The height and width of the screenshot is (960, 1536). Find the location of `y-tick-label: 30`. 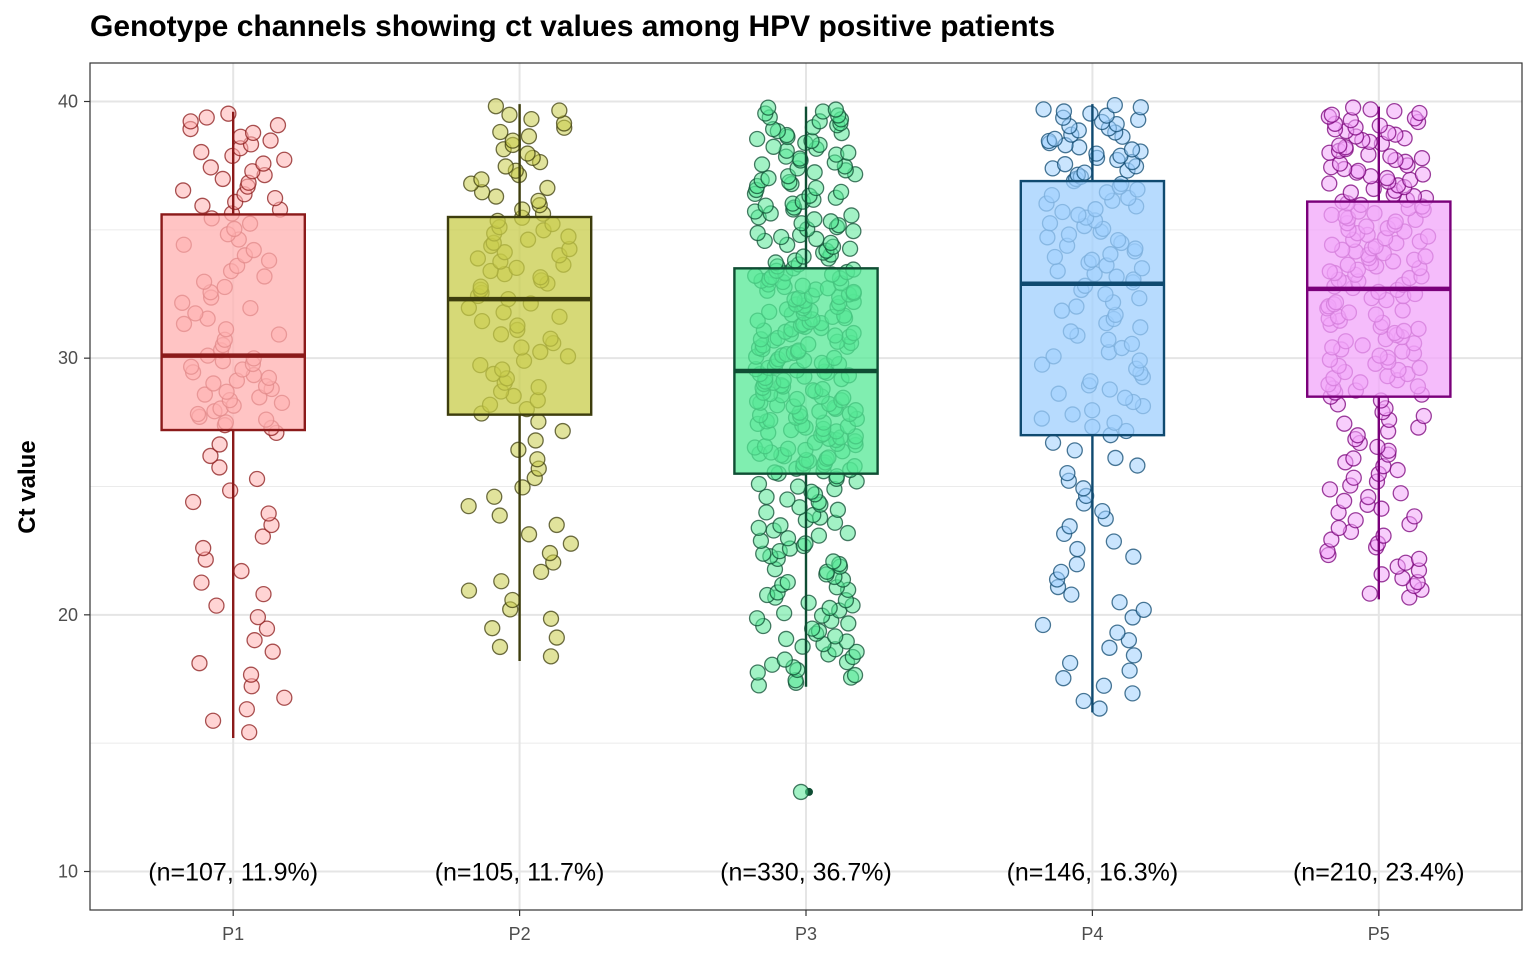

y-tick-label: 30 is located at coordinates (68, 358).